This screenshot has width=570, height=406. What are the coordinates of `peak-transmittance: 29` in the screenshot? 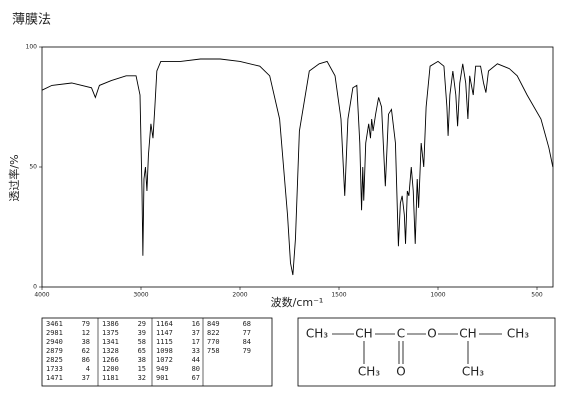 It's located at (142, 324).